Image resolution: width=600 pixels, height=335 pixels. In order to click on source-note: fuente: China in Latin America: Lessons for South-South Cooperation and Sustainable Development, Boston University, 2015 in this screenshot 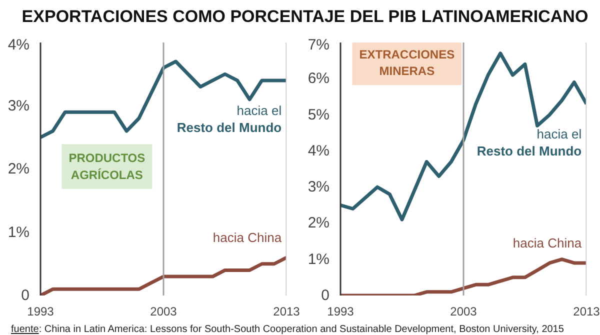, I will do `click(287, 329)`.